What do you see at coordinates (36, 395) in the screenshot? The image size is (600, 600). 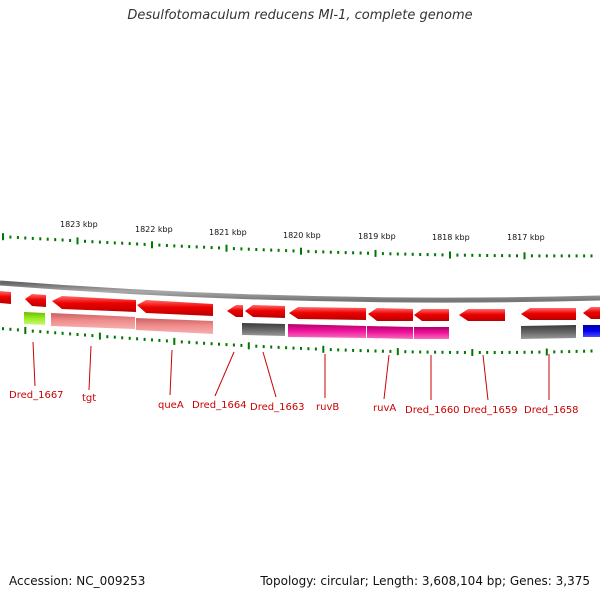 I see `gene-label-dred-1667: Dred_1667` at bounding box center [36, 395].